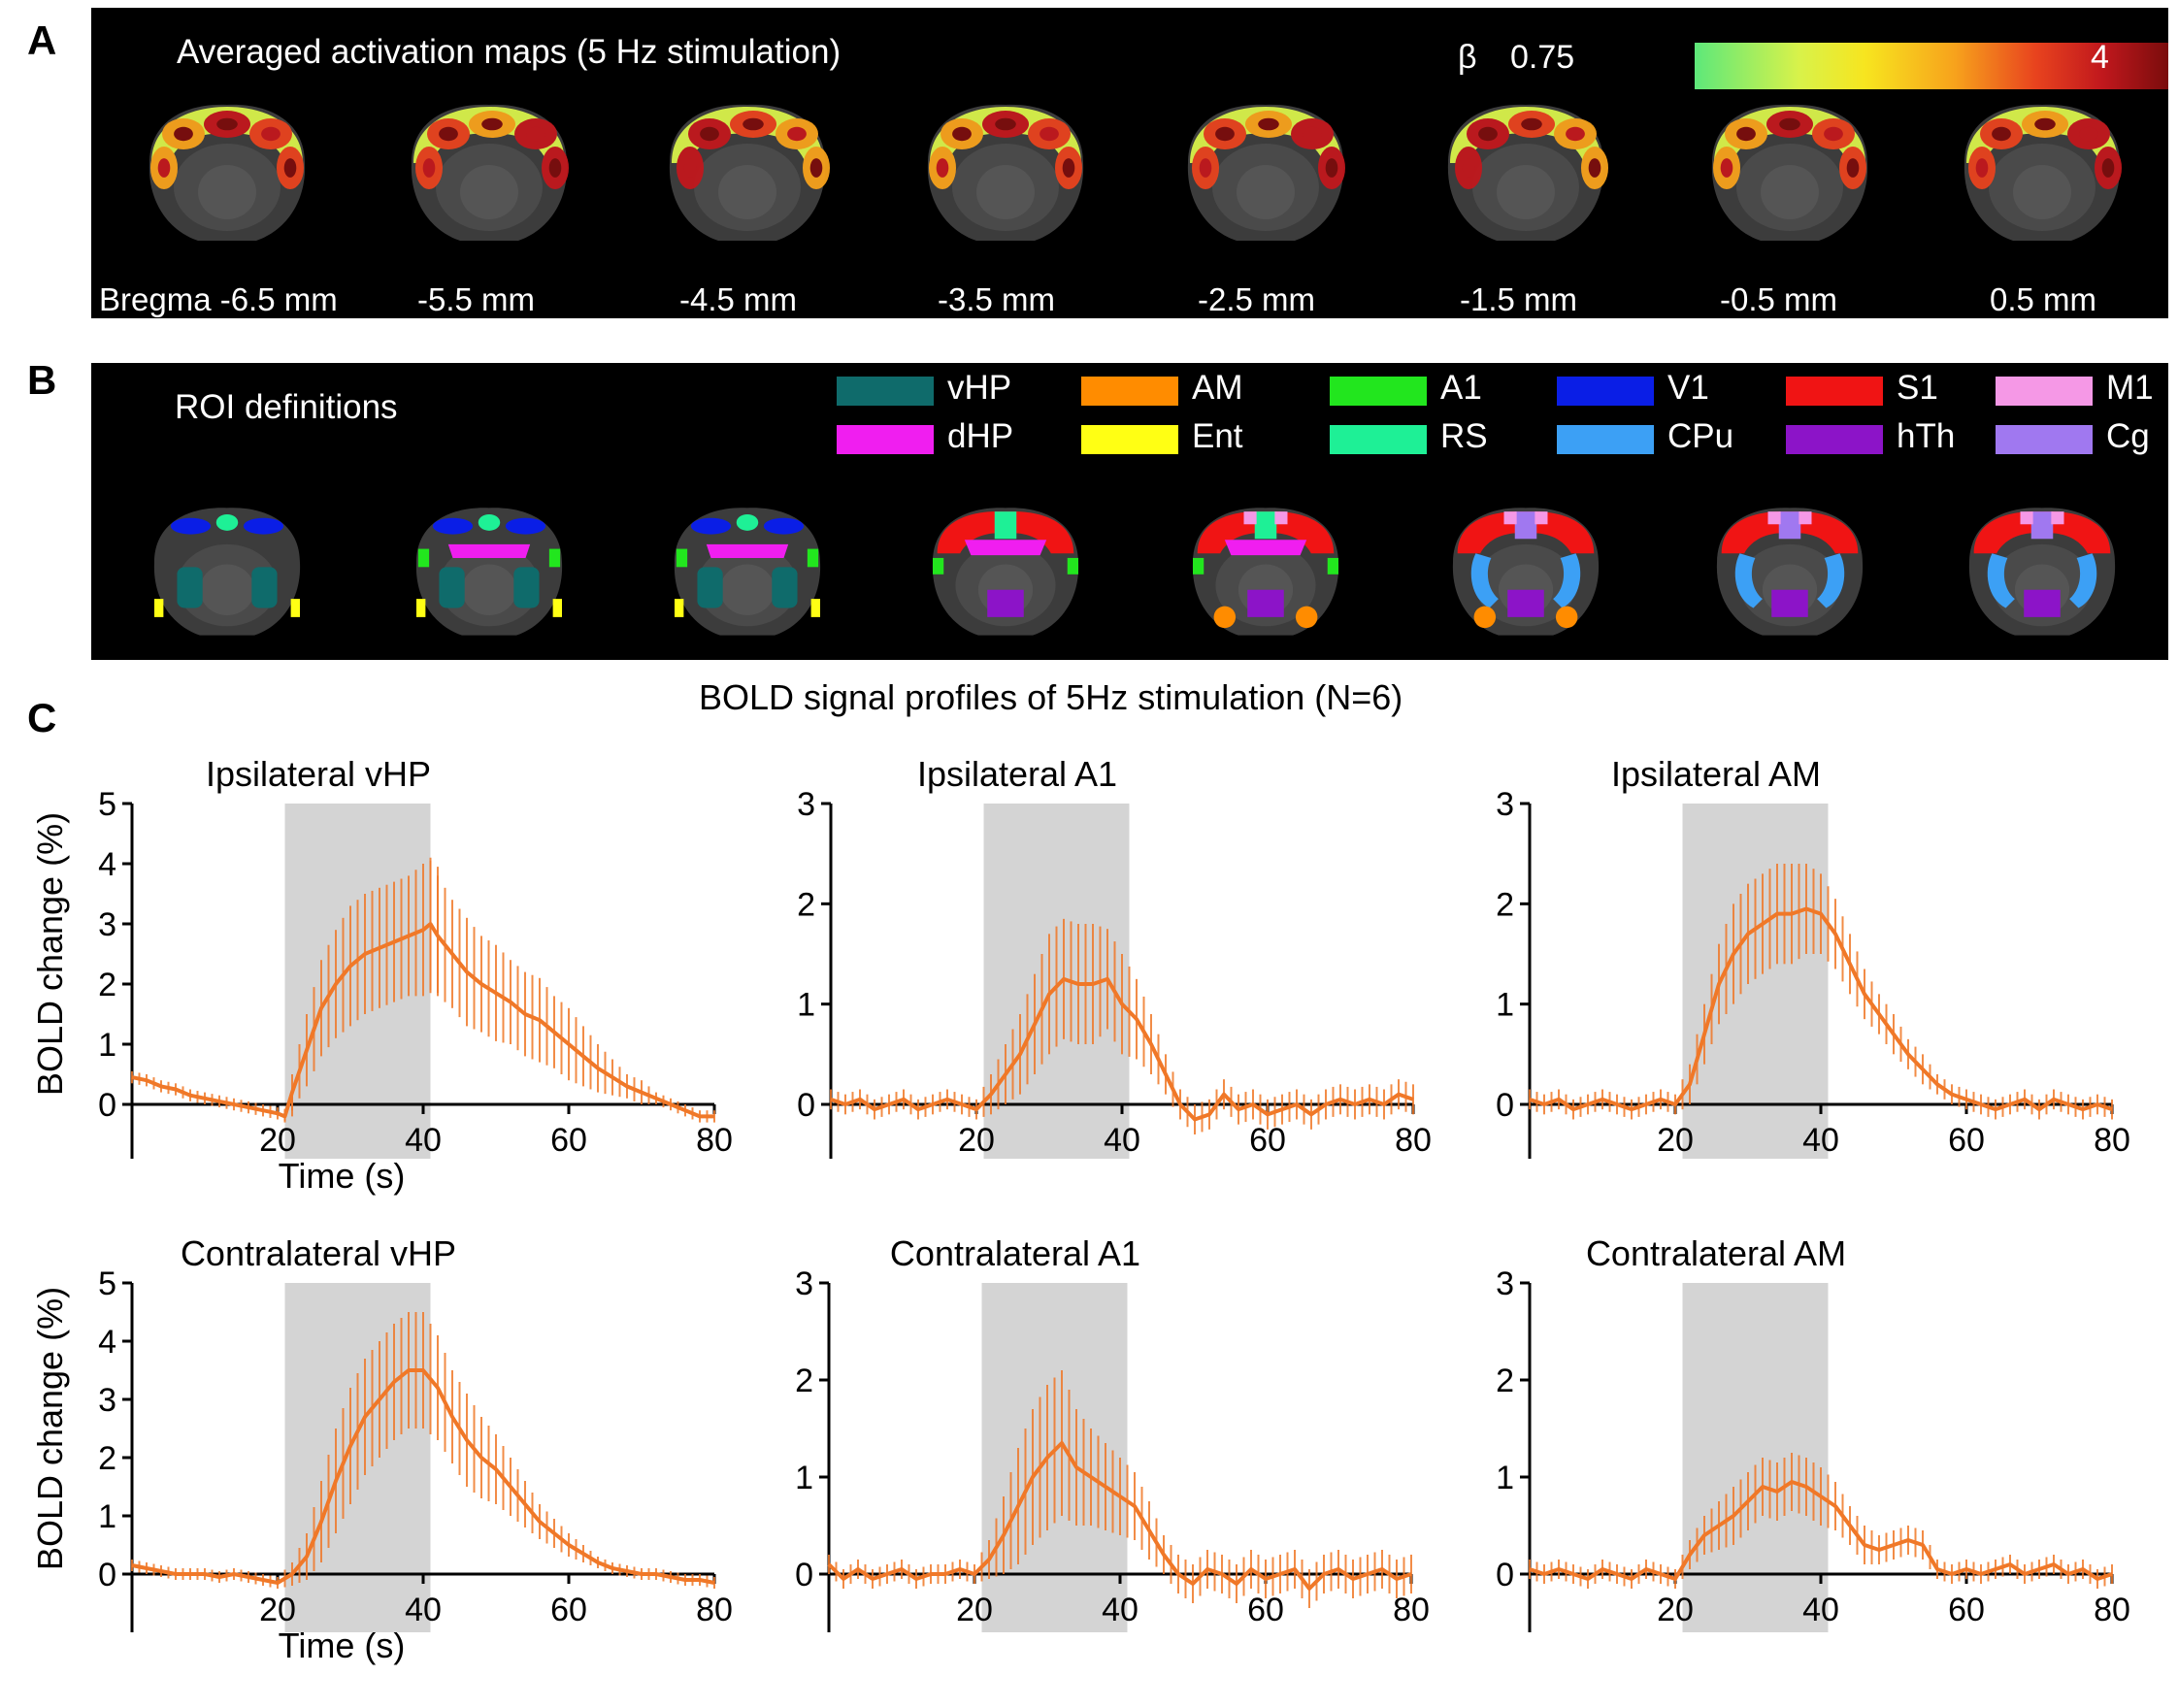  What do you see at coordinates (1015, 1253) in the screenshot?
I see `chart-title: Contralateral A1` at bounding box center [1015, 1253].